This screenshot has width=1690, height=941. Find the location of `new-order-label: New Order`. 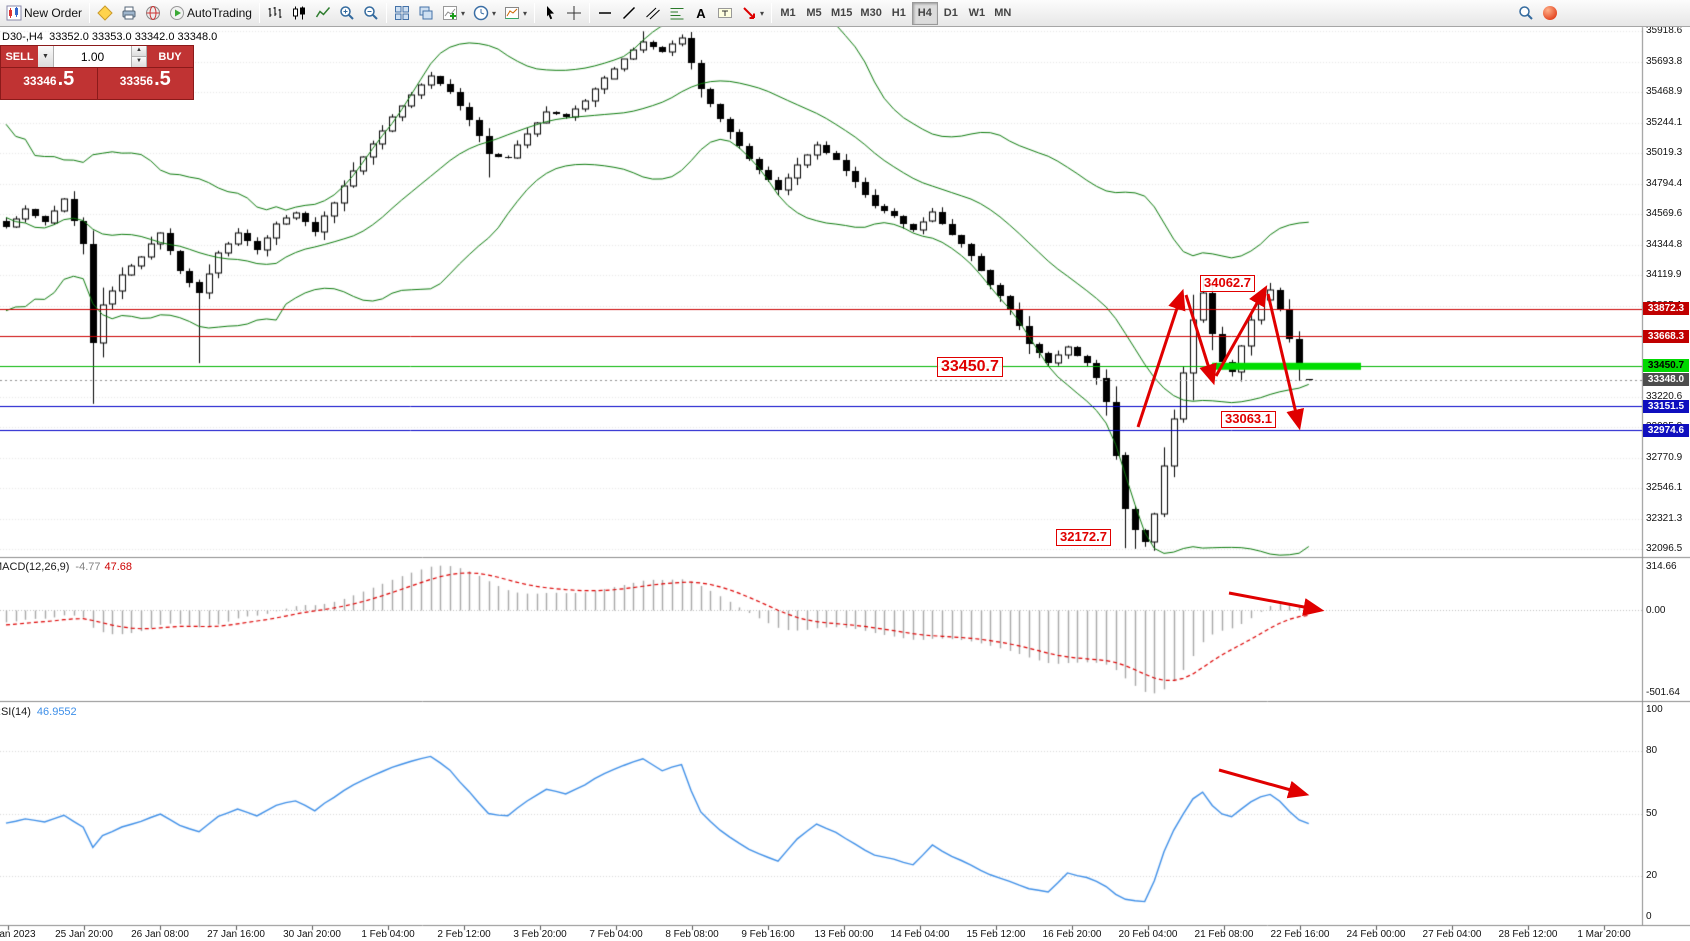

new-order-label: New Order is located at coordinates (53, 13).